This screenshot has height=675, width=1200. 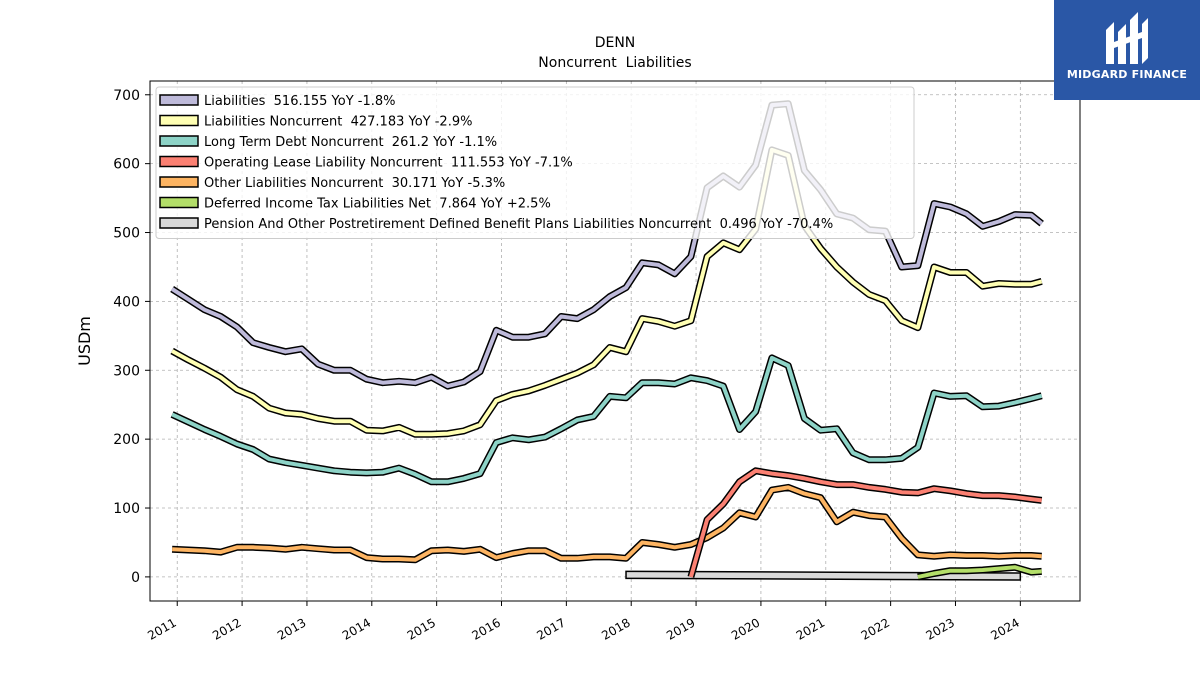 What do you see at coordinates (126, 165) in the screenshot?
I see `y-tick-label: 600` at bounding box center [126, 165].